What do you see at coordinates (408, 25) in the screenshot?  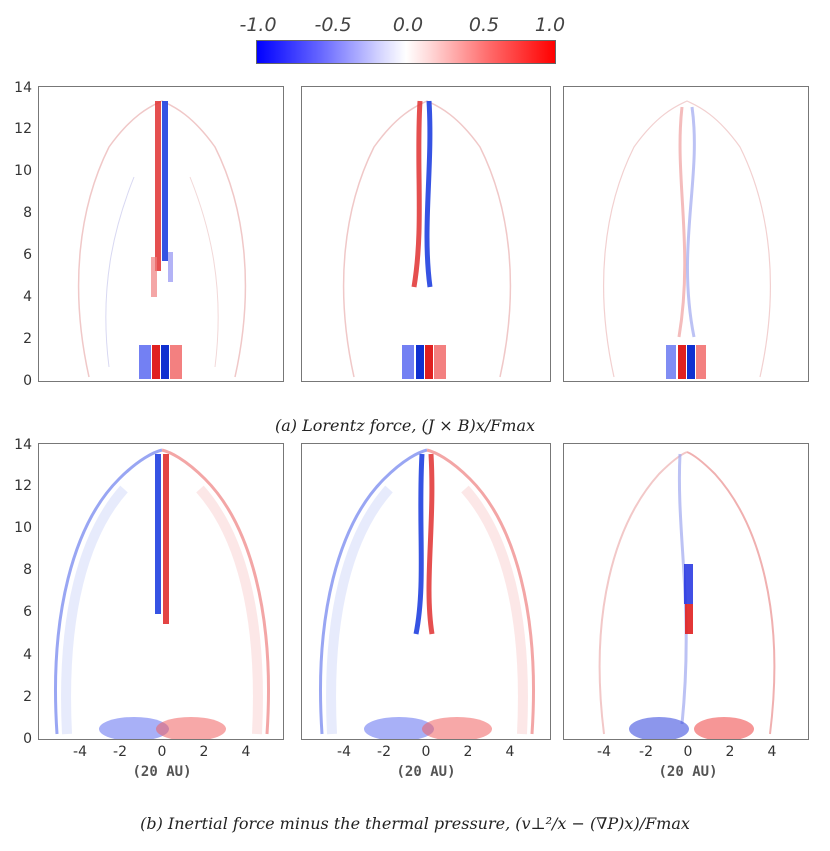 I see `colorbar-tick: 0.0` at bounding box center [408, 25].